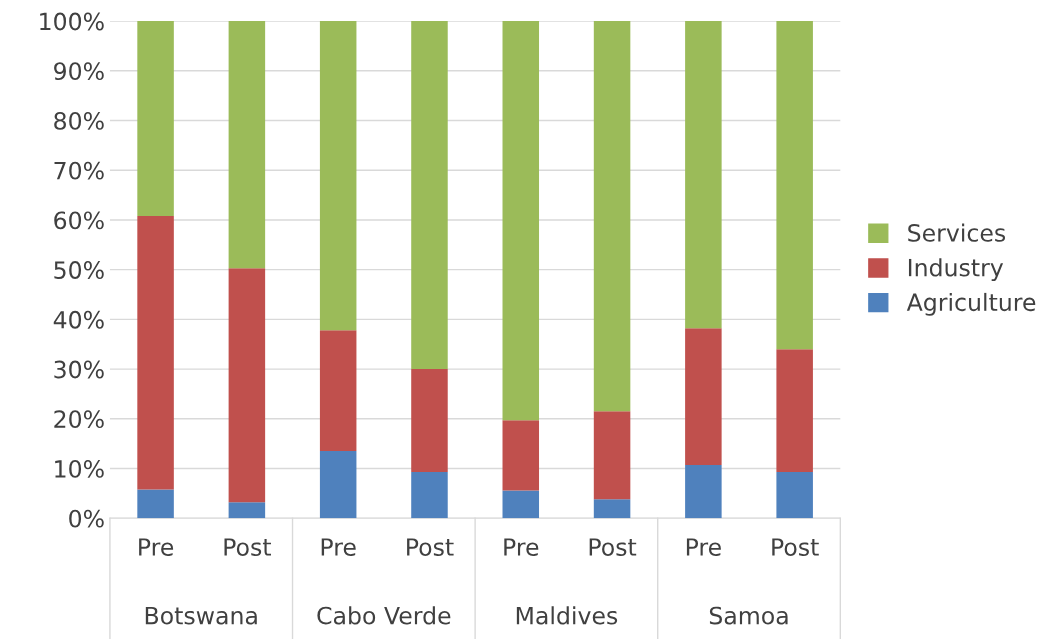 Image resolution: width=1057 pixels, height=639 pixels. I want to click on legend-label: Agriculture, so click(971, 304).